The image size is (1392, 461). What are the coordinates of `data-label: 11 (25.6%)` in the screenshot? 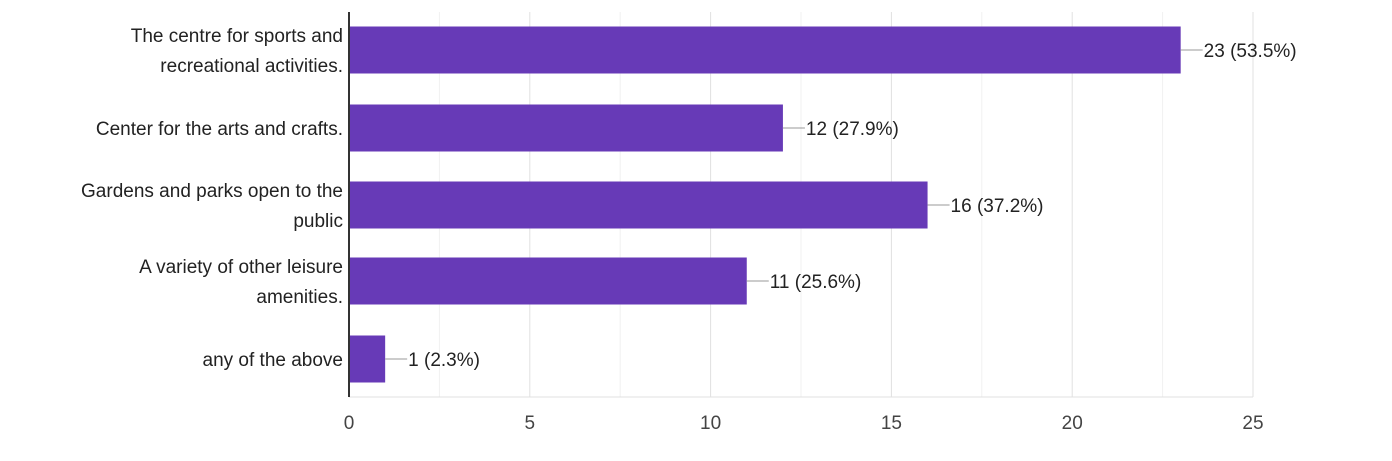 It's located at (816, 282).